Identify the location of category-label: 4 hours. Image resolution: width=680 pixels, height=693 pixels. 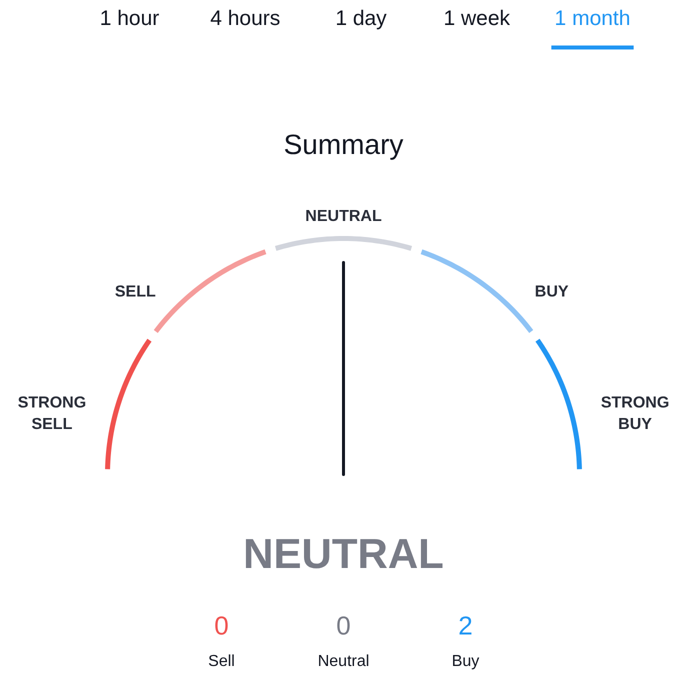
(245, 18).